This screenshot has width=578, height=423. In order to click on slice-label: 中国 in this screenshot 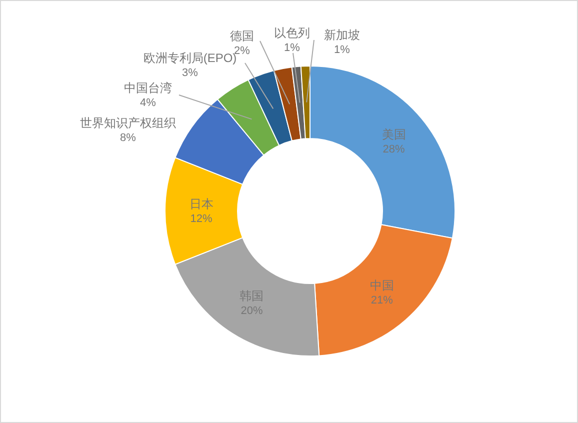, I will do `click(382, 285)`.